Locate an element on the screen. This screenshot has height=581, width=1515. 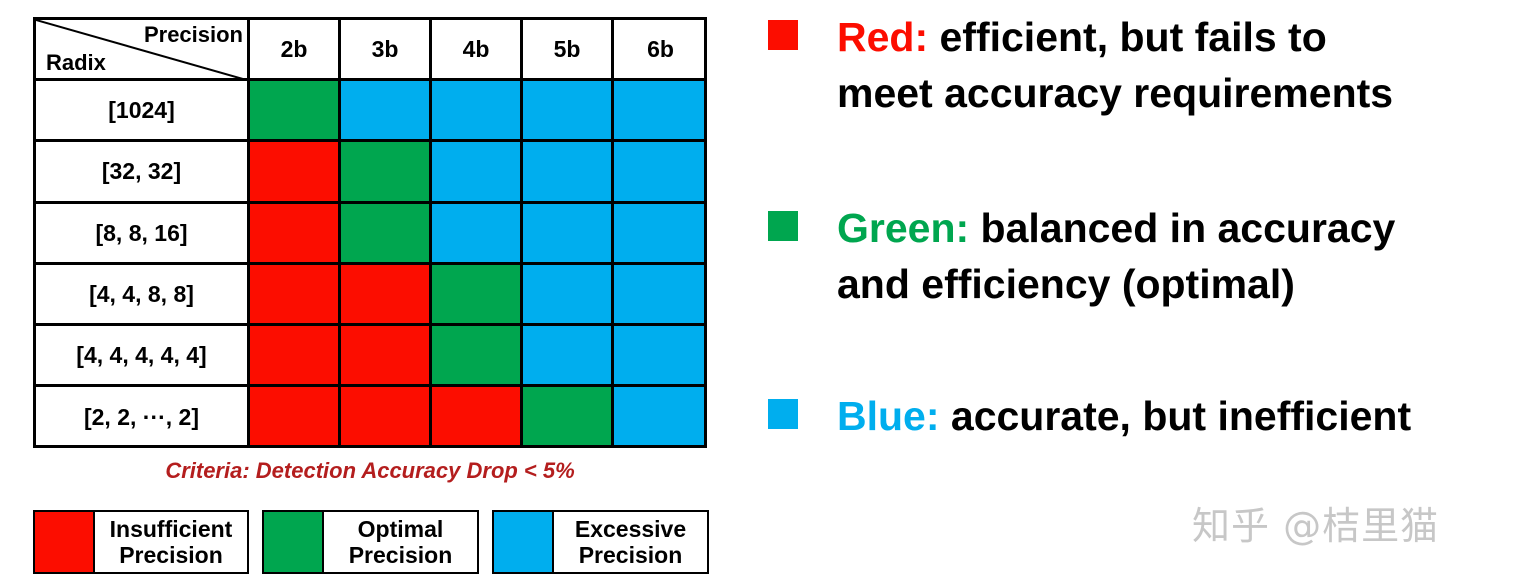
watermark: 知乎 @桔里猫 is located at coordinates (1316, 526).